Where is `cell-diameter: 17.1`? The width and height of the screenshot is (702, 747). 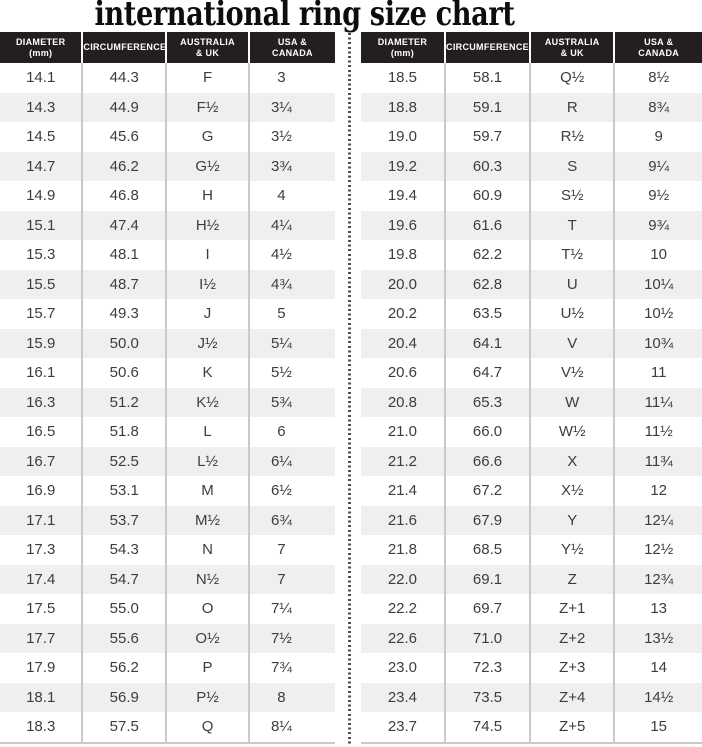 cell-diameter: 17.1 is located at coordinates (41, 520).